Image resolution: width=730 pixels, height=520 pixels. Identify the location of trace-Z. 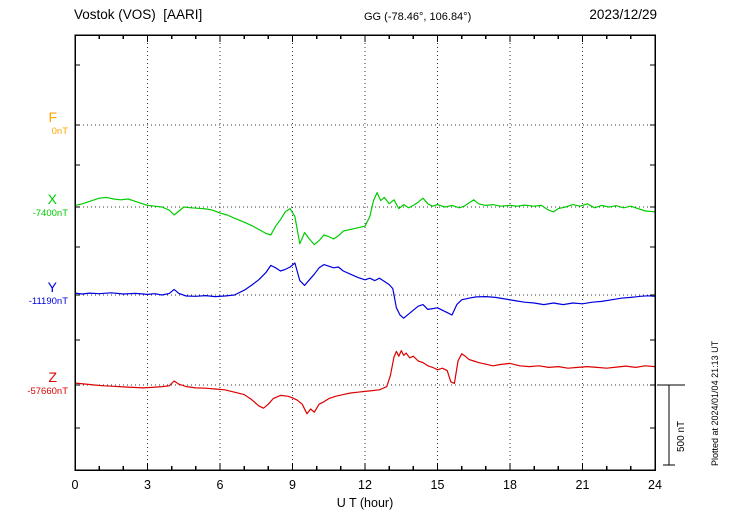
(365, 382).